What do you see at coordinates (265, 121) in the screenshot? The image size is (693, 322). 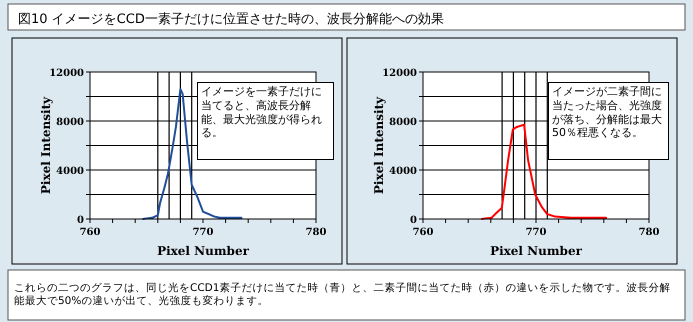 I see `annotation: イメージを一素子だけに当てると、高波長分解能、最大光強度が得られる。` at bounding box center [265, 121].